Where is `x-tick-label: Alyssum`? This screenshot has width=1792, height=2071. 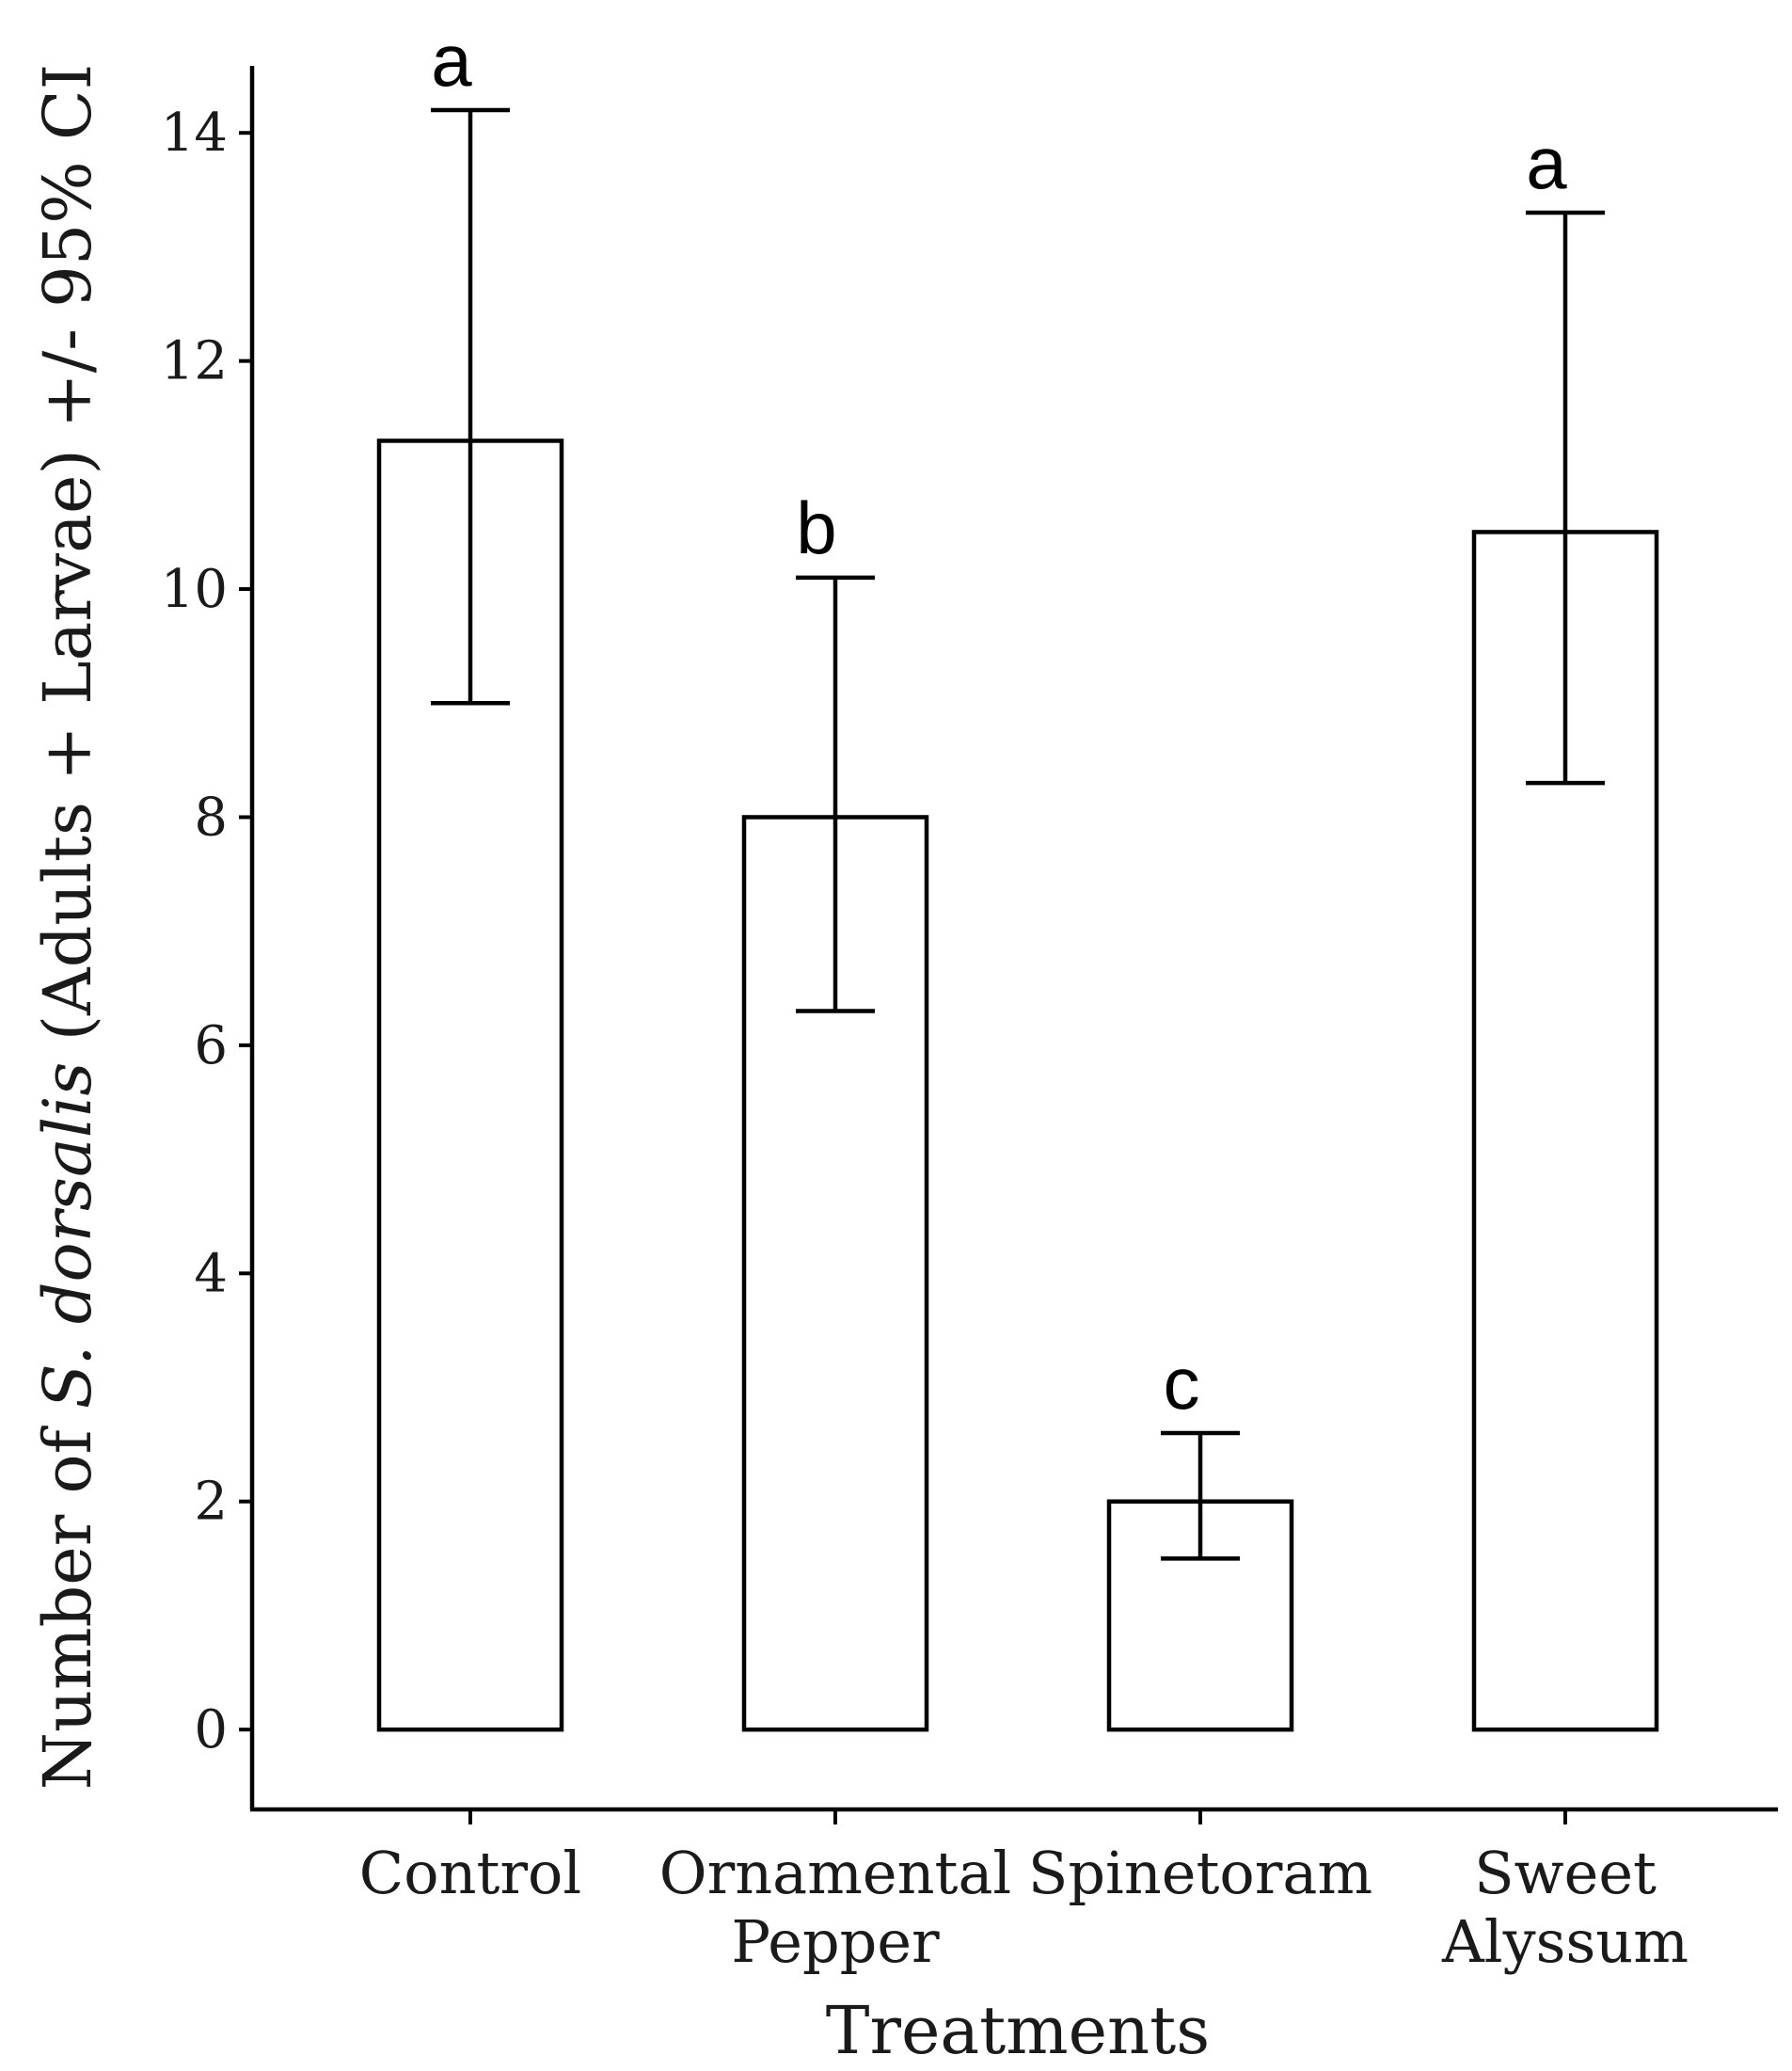
x-tick-label: Alyssum is located at coordinates (1565, 1942).